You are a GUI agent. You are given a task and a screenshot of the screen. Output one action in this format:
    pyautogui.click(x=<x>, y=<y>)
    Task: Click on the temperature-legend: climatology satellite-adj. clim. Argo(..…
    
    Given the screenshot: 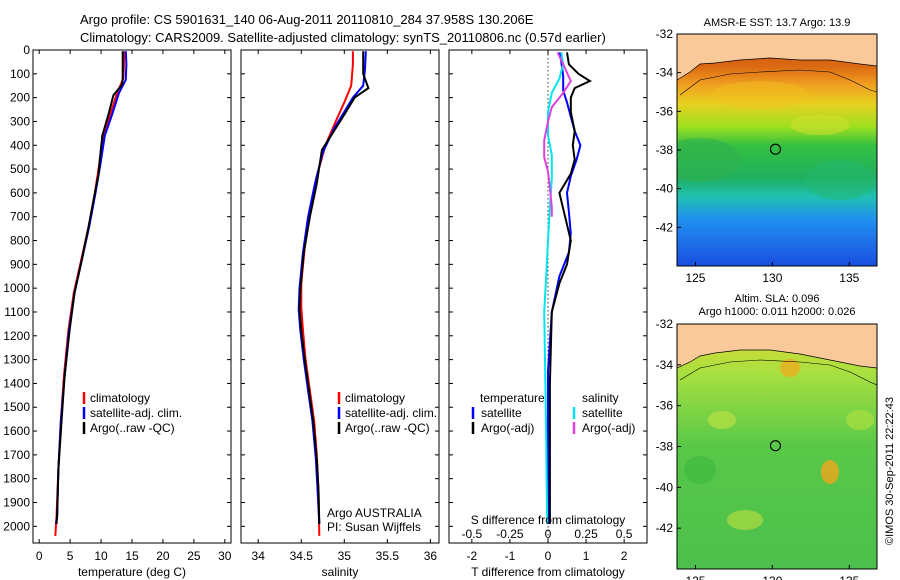 What is the action you would take?
    pyautogui.click(x=132, y=413)
    